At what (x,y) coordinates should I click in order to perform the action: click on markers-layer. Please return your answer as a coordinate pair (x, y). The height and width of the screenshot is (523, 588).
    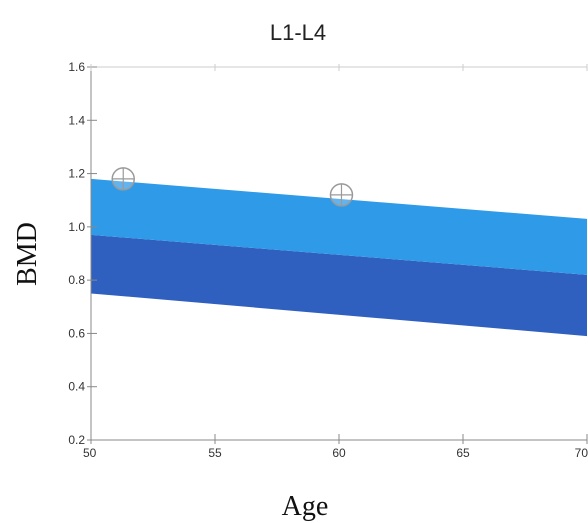
    Looking at the image, I should click on (232, 187).